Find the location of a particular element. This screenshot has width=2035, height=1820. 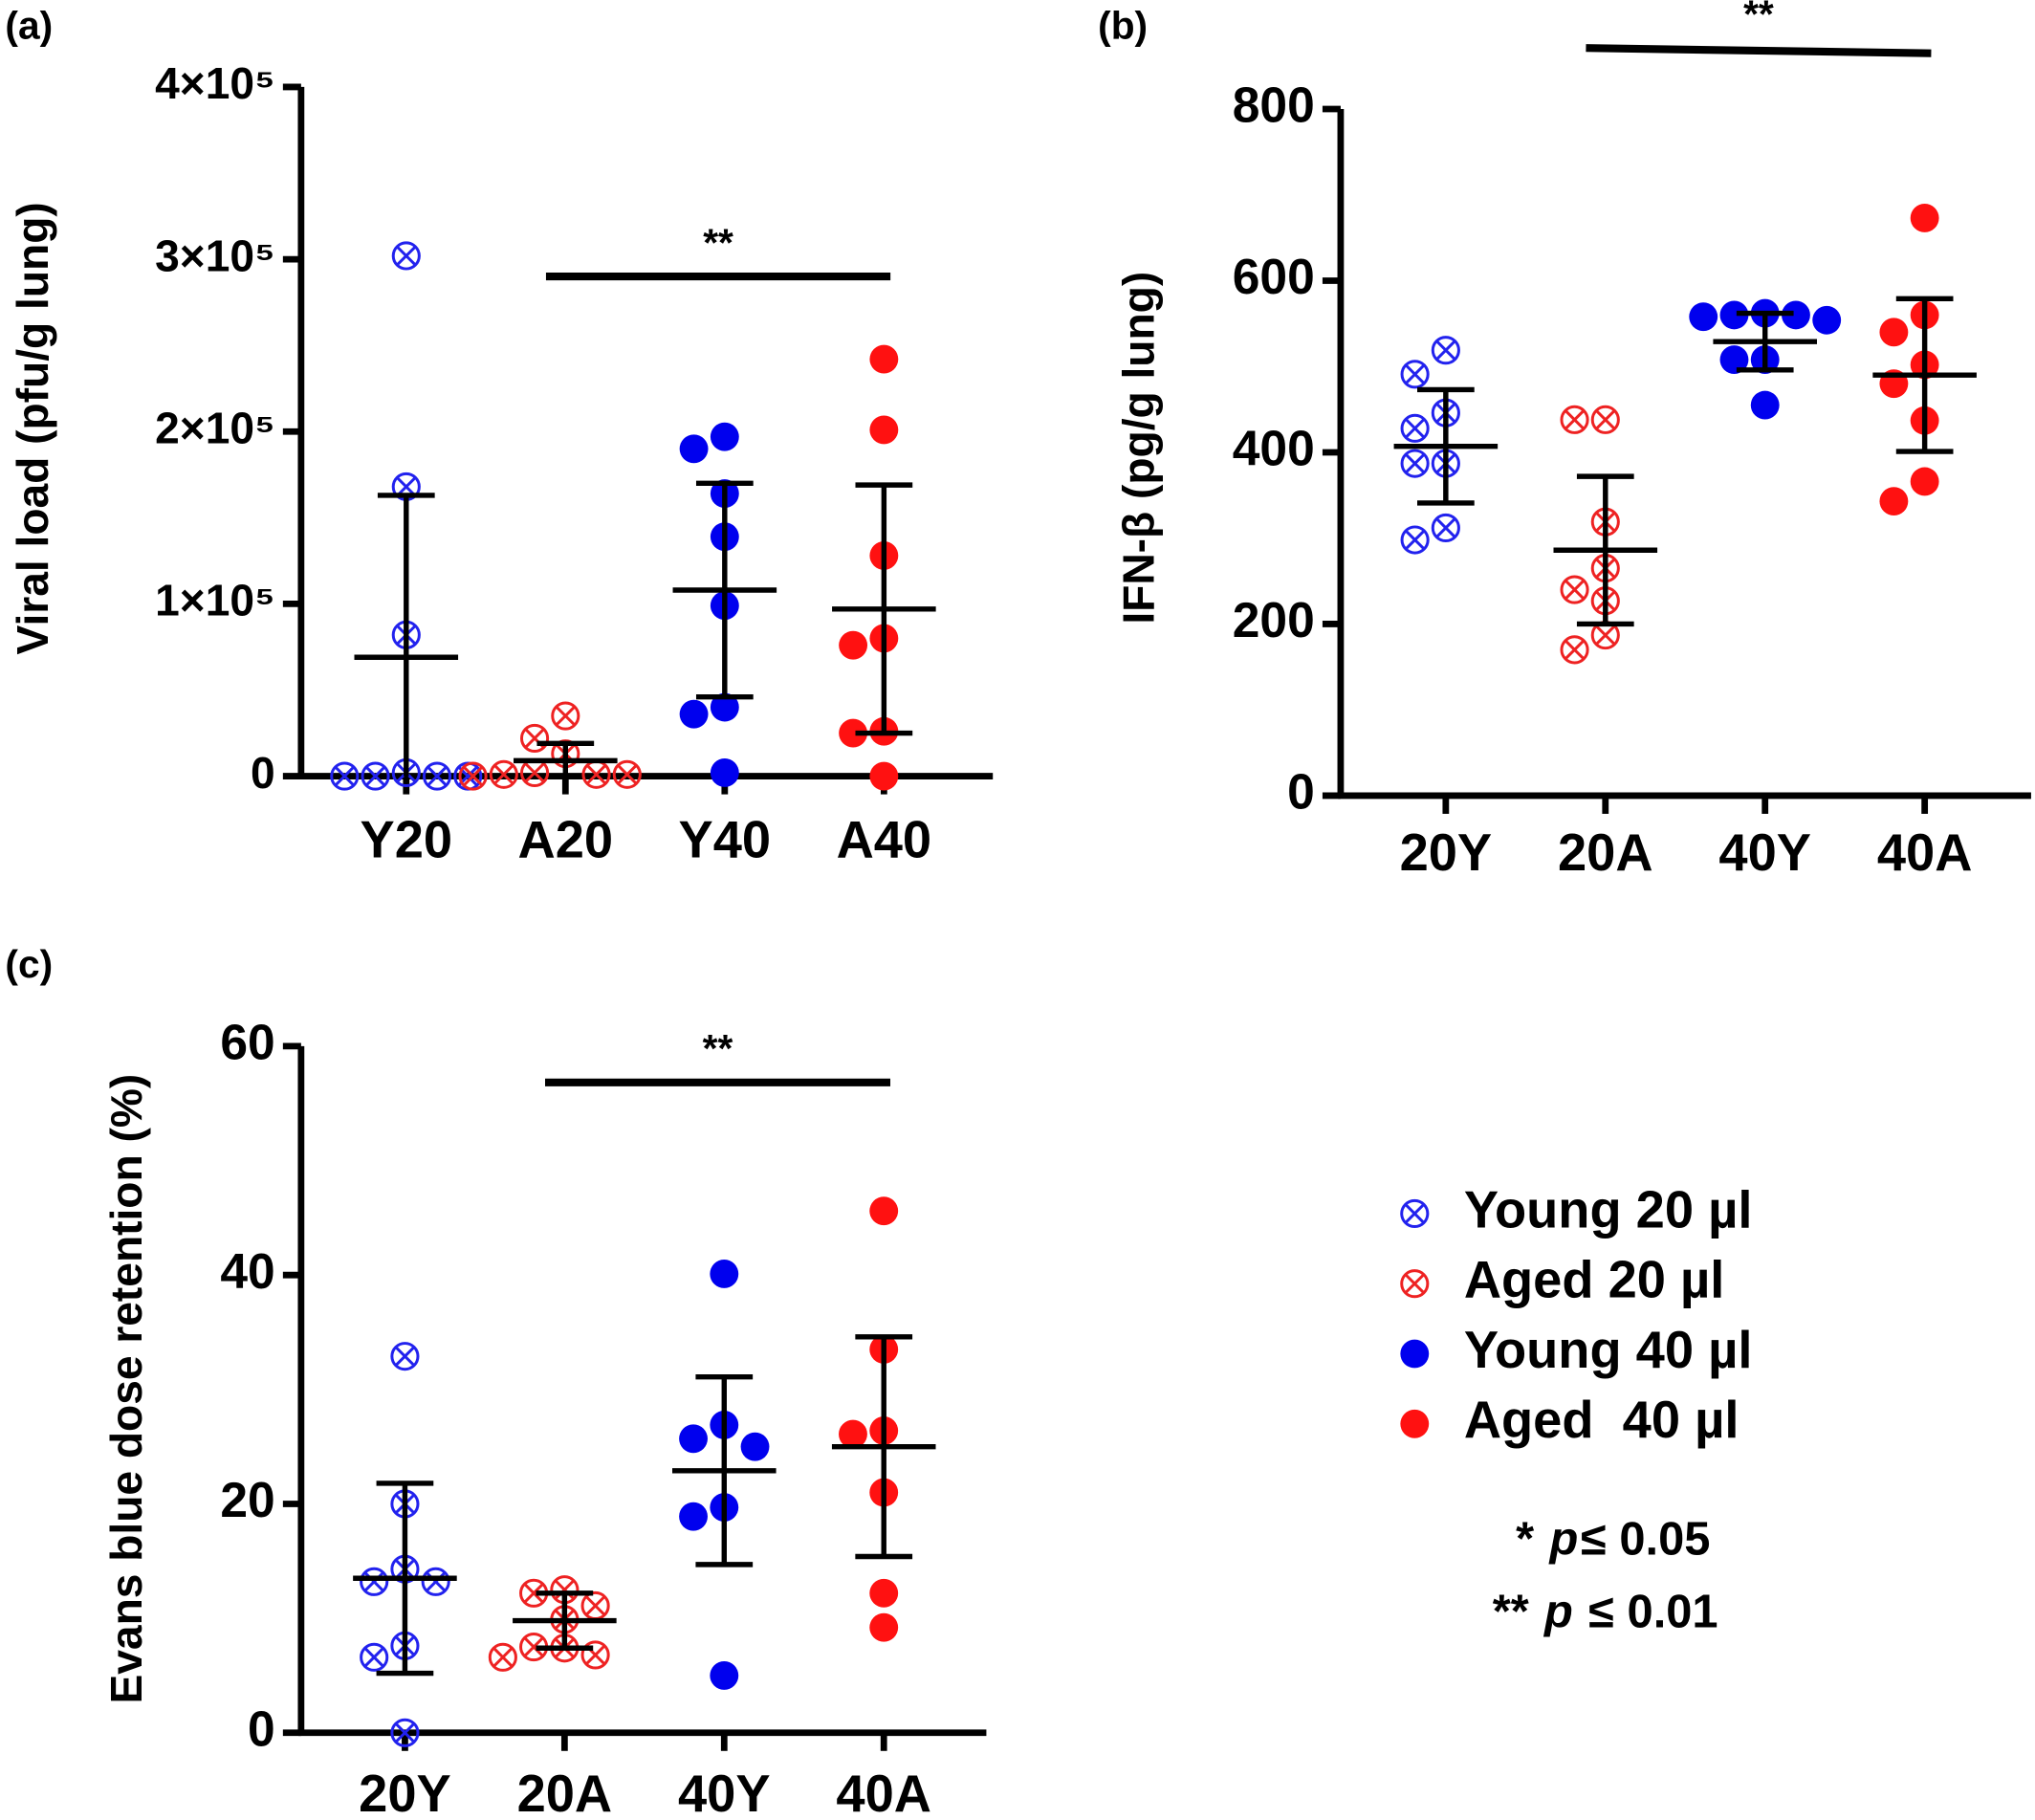

legend-label: Aged 40 µl is located at coordinates (1602, 1420).